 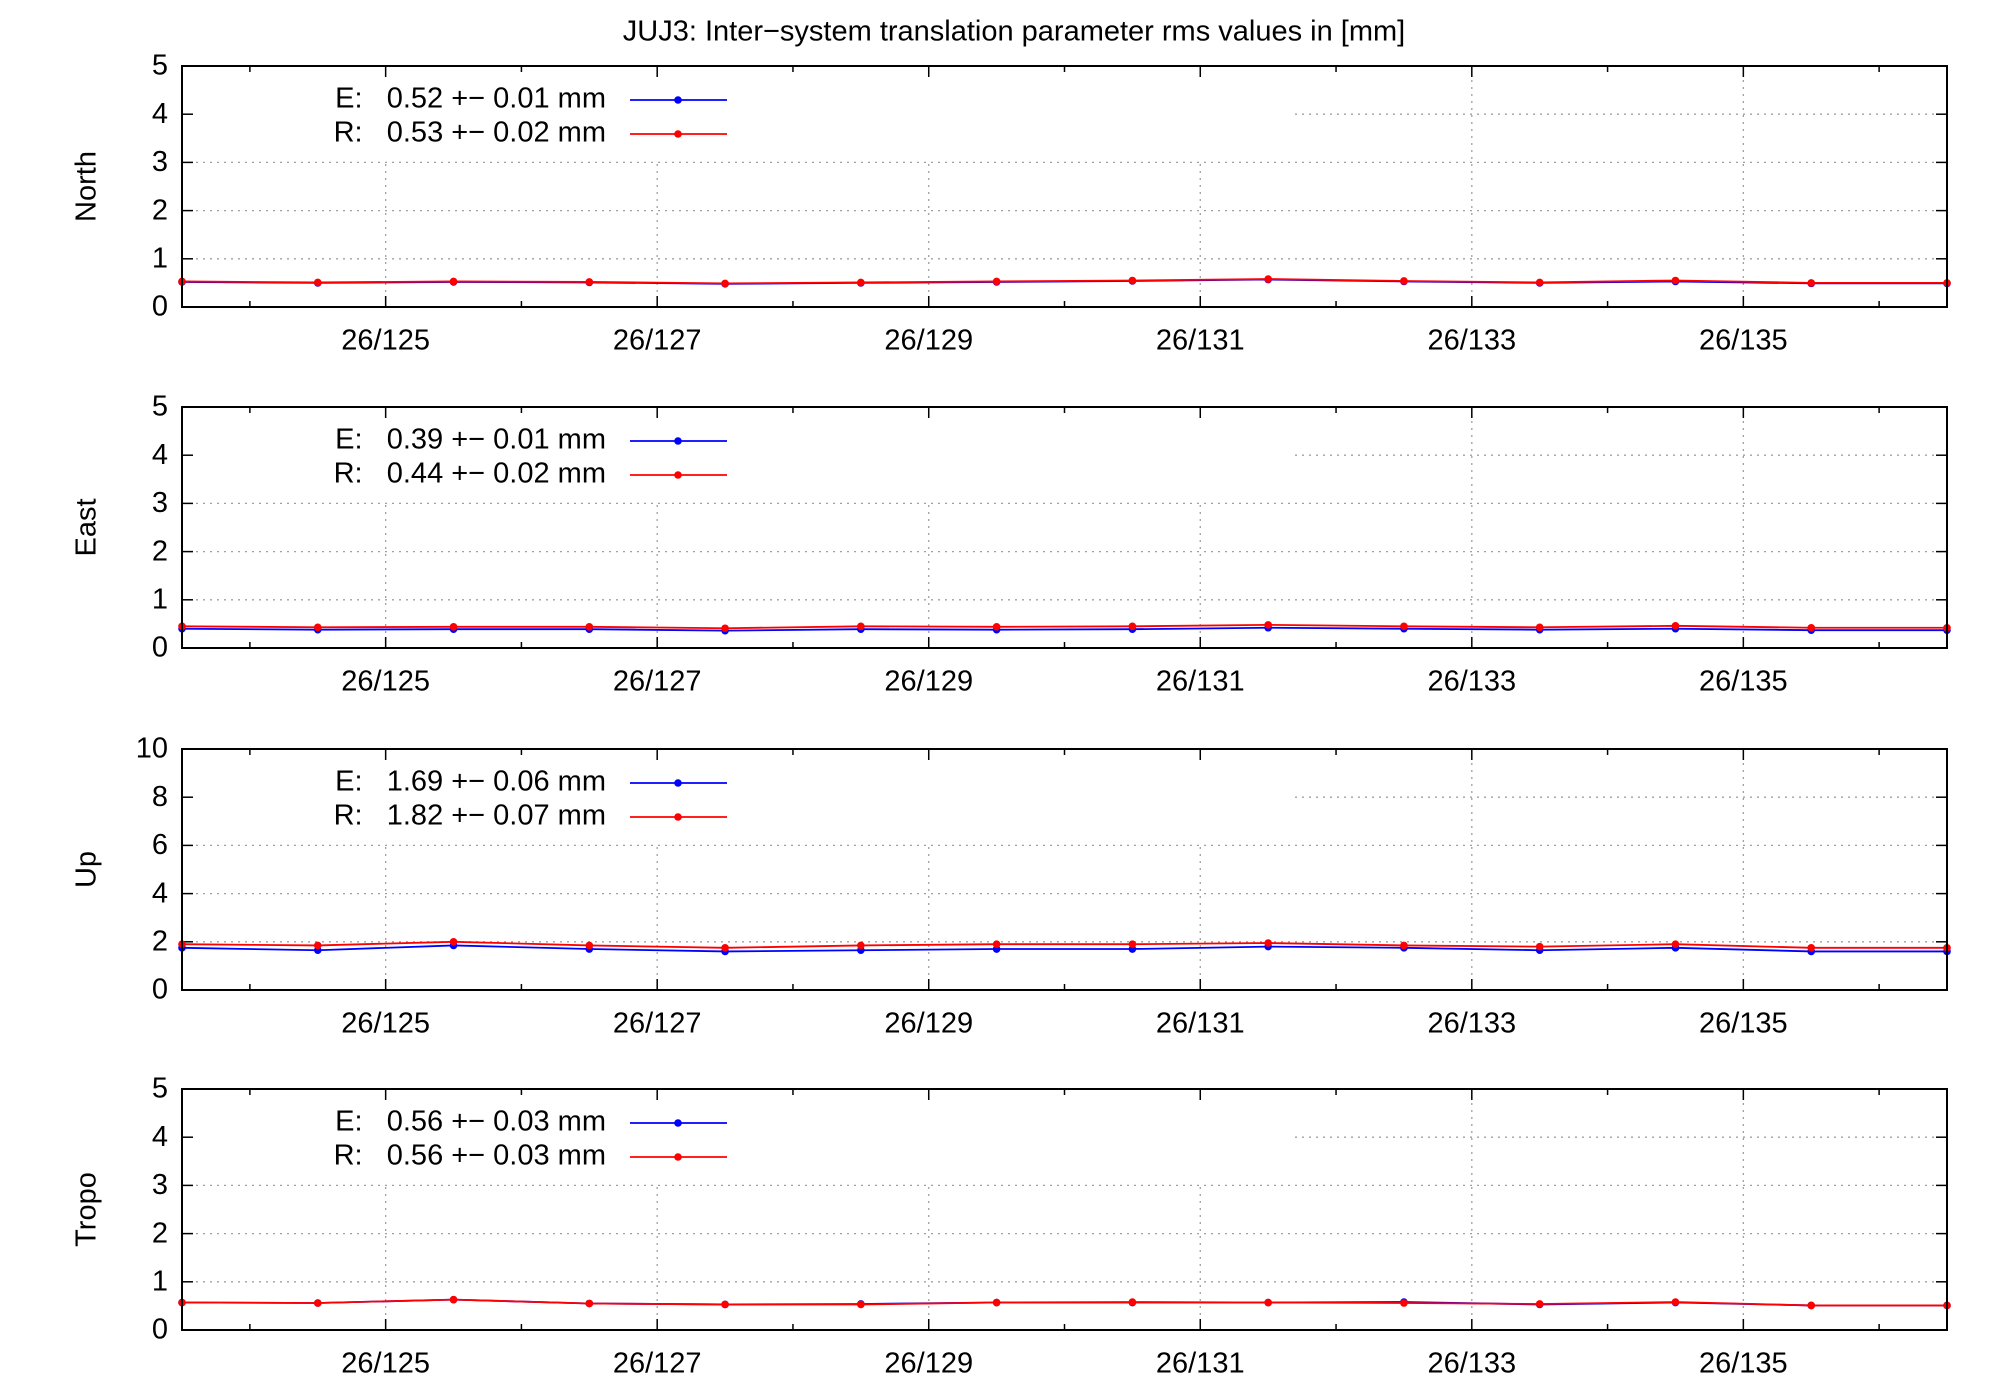 I want to click on y-axis-label: North, so click(x=87, y=186).